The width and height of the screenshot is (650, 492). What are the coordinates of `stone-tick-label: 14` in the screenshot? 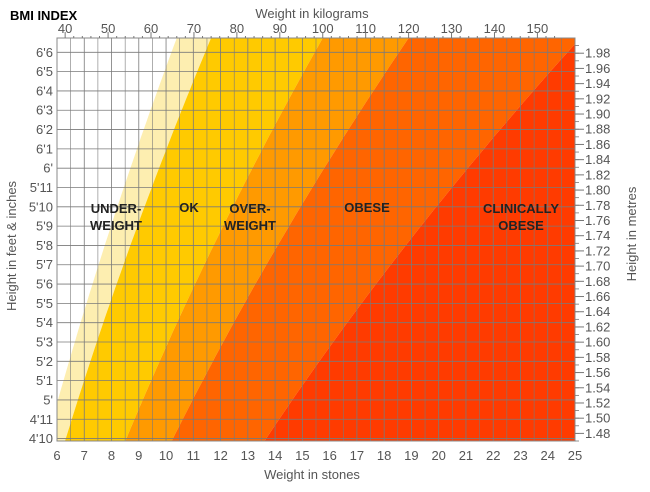 It's located at (275, 455).